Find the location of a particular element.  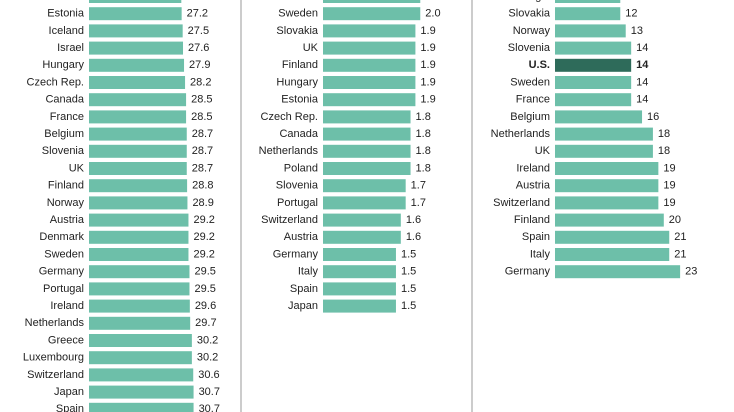

value-label: 30.6 is located at coordinates (208, 375).